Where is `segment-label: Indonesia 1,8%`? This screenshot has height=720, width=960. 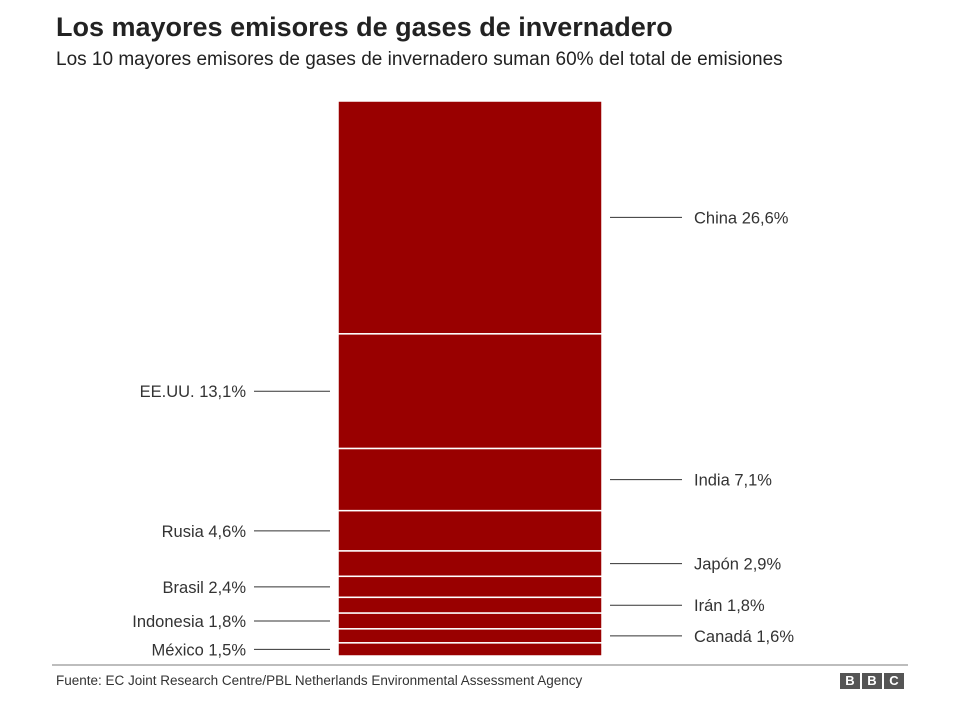 segment-label: Indonesia 1,8% is located at coordinates (189, 622).